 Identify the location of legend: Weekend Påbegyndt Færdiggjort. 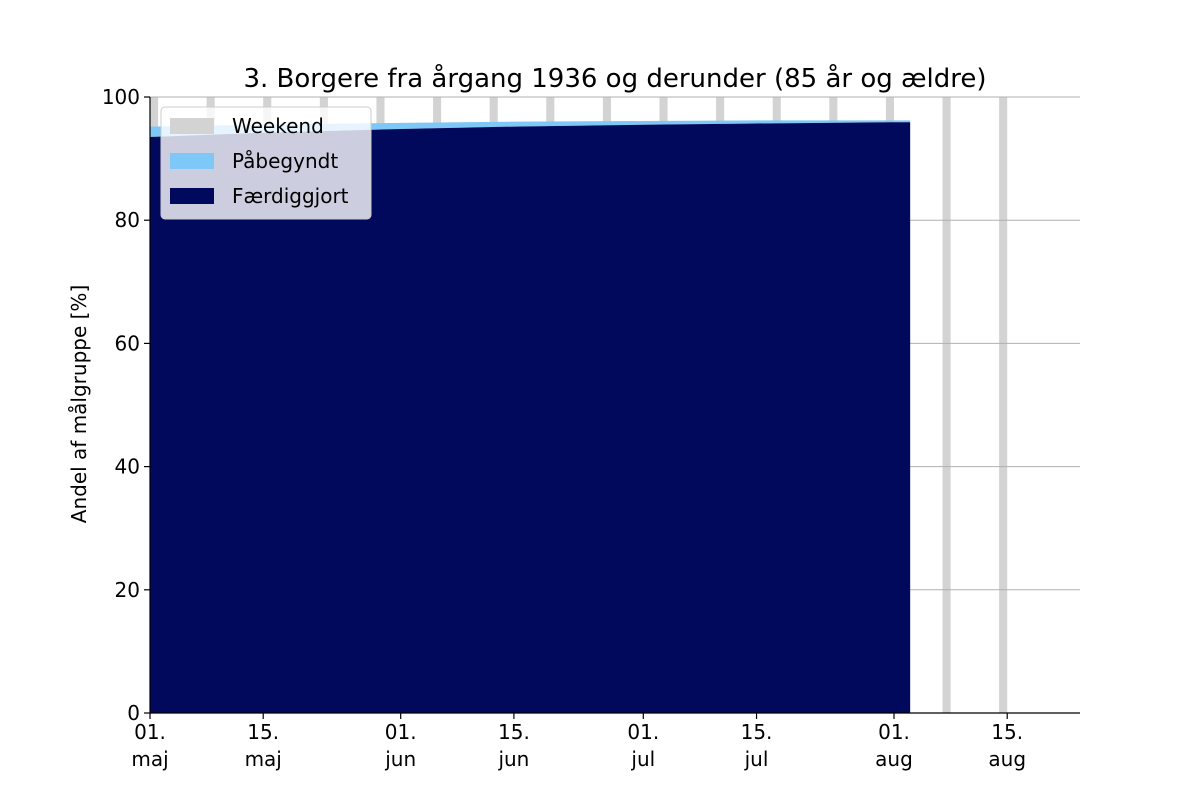
(266, 163).